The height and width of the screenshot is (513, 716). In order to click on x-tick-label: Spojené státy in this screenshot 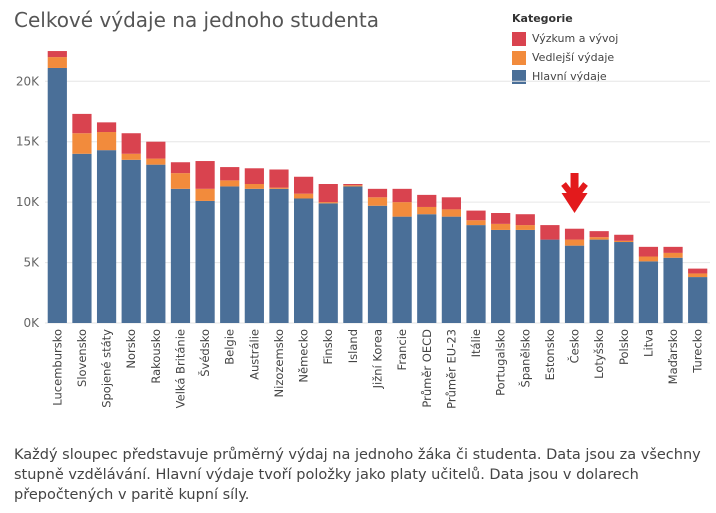, I will do `click(107, 368)`.